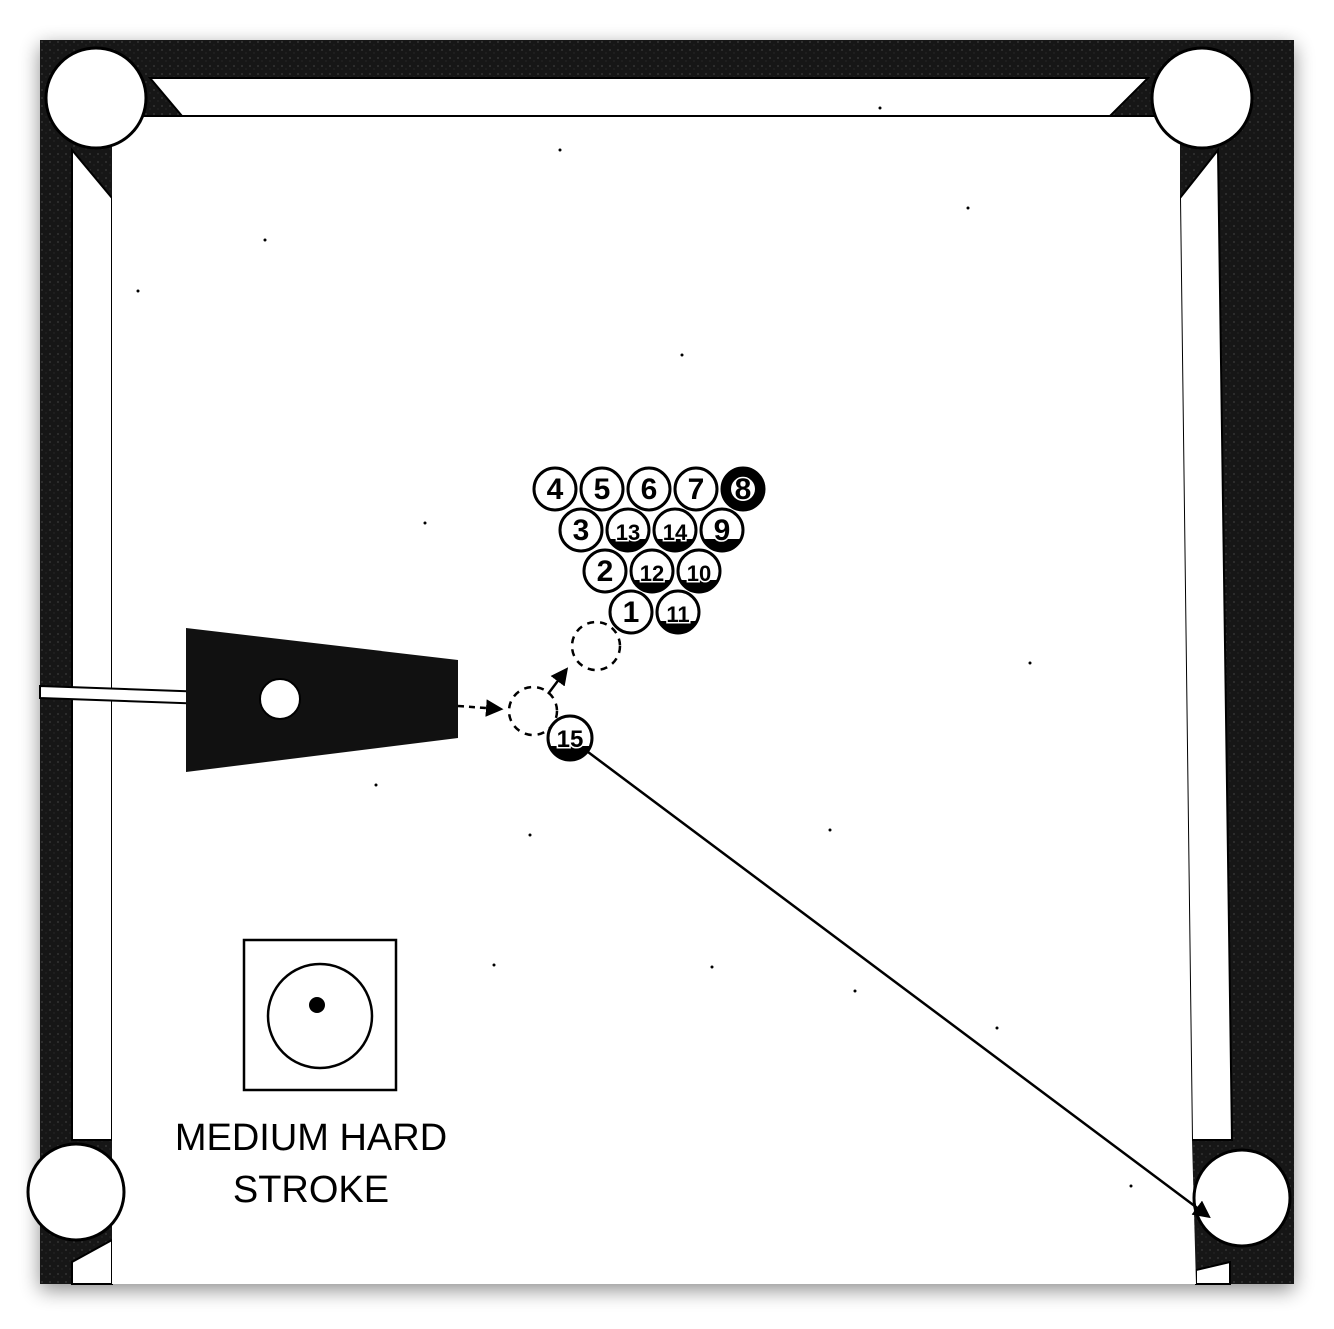 The width and height of the screenshot is (1334, 1329). I want to click on ball-12-label: 12, so click(652, 573).